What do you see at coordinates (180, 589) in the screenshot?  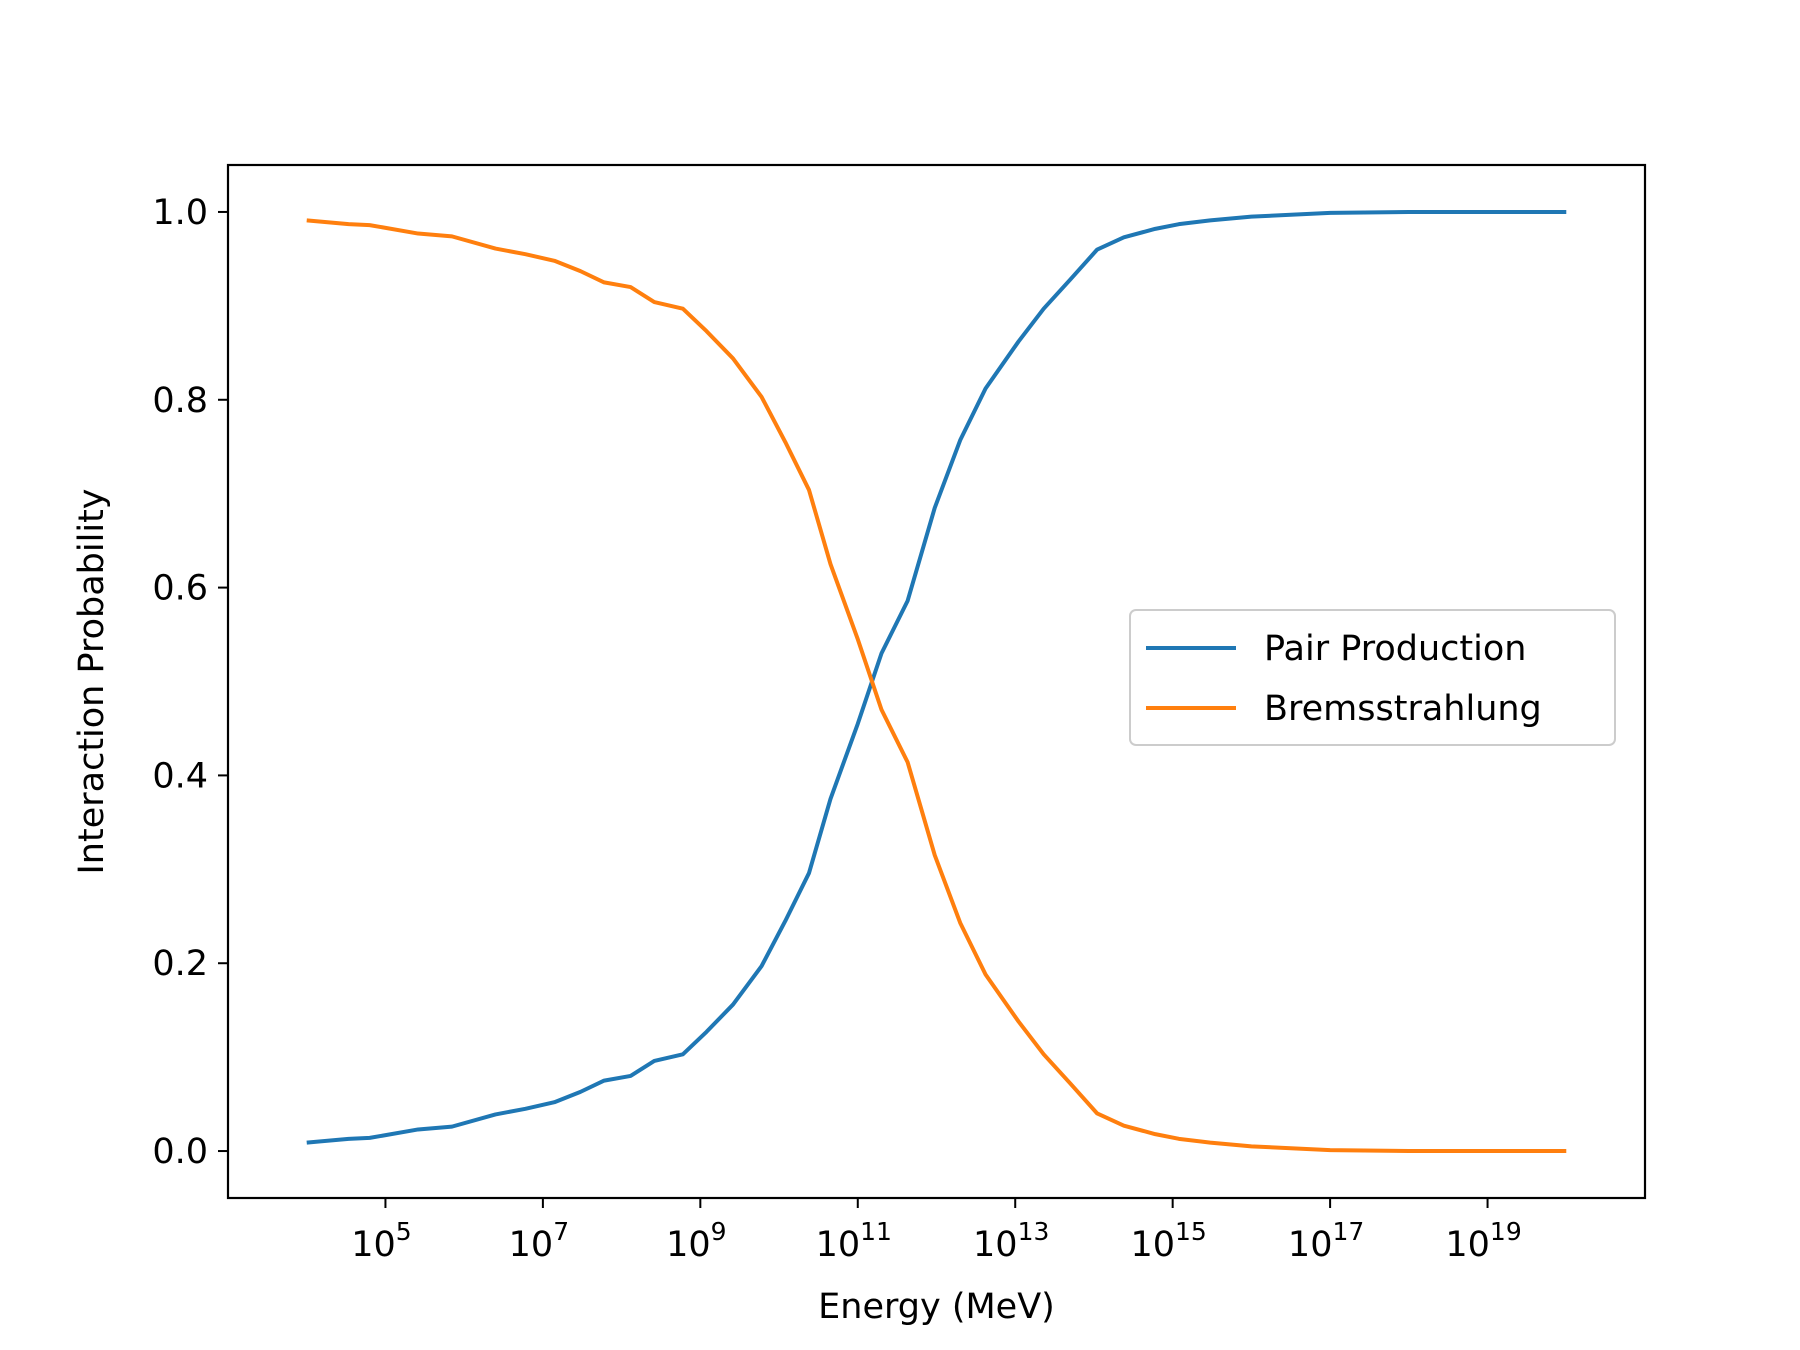 I see `y-tick-label-3: 0.6` at bounding box center [180, 589].